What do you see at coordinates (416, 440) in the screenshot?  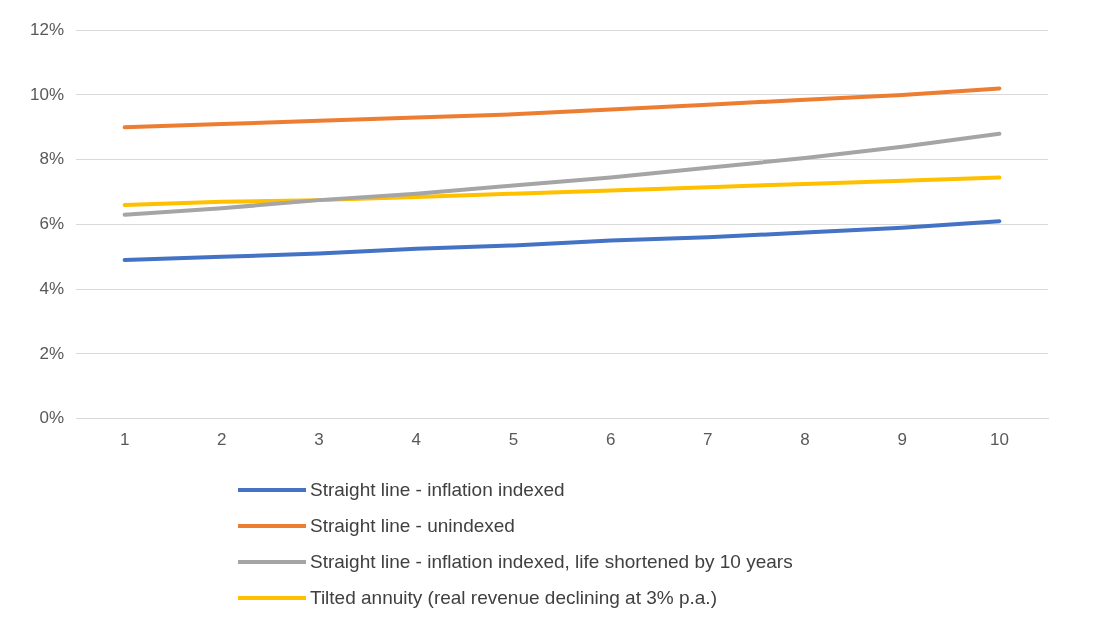 I see `x-tick-label: 4` at bounding box center [416, 440].